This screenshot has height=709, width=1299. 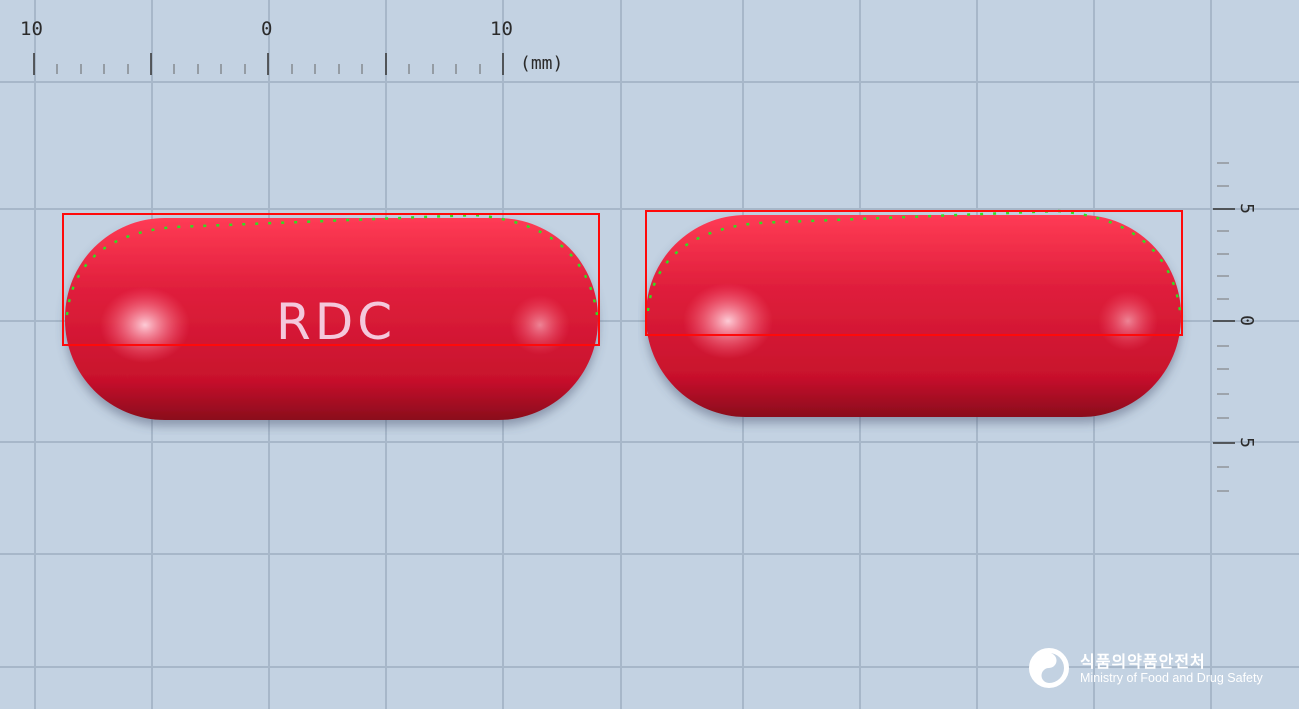 I want to click on vertical-ruler: 5 0 5, so click(x=1240, y=330).